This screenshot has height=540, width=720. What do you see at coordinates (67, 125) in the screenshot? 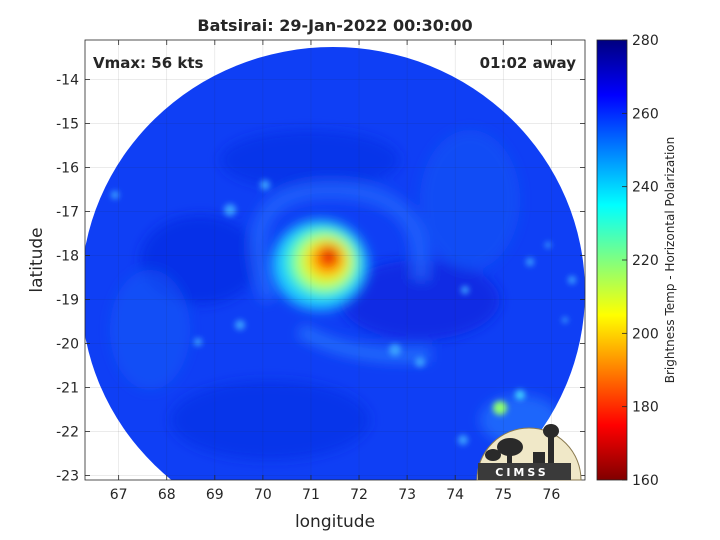
I see `y-tick-label: -15` at bounding box center [67, 125].